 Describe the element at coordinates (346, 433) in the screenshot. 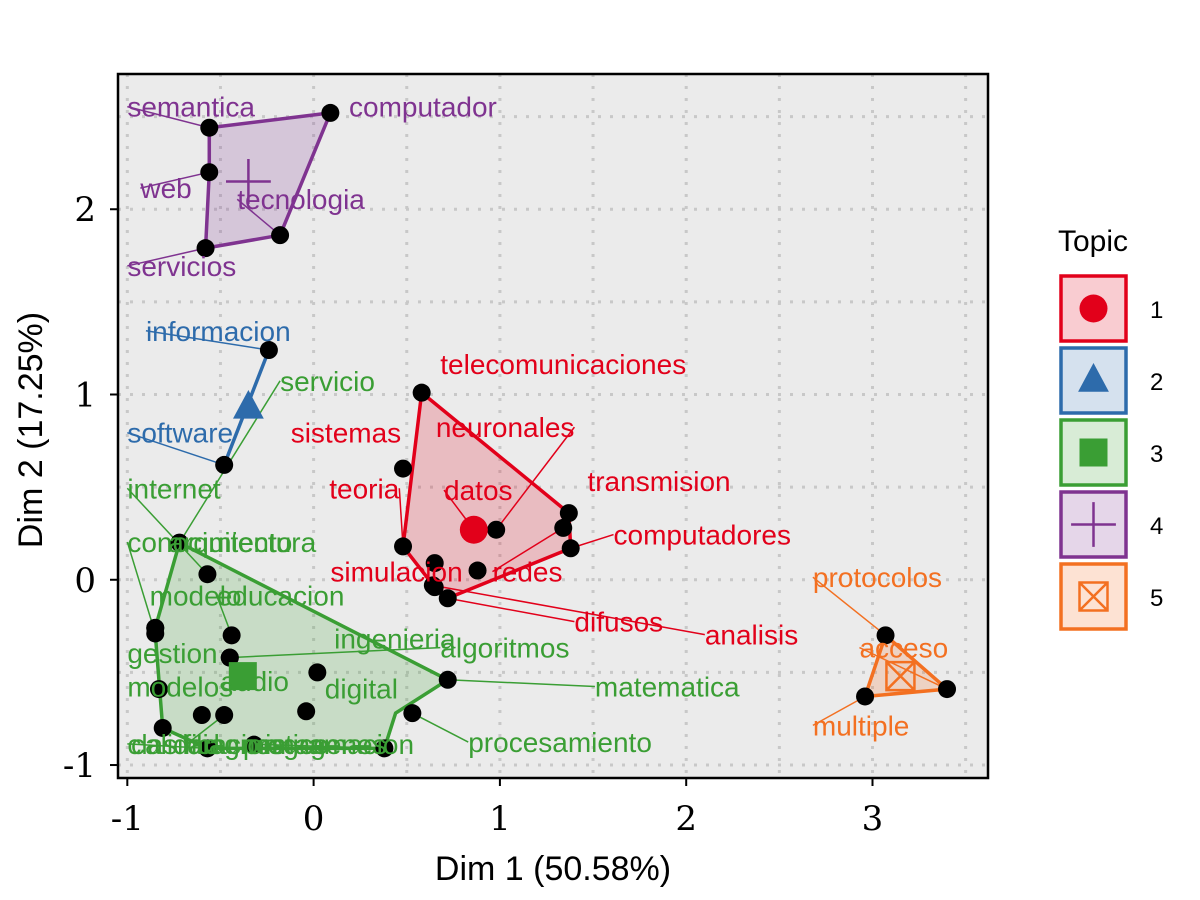

I see `word-label: sistemas` at that location.